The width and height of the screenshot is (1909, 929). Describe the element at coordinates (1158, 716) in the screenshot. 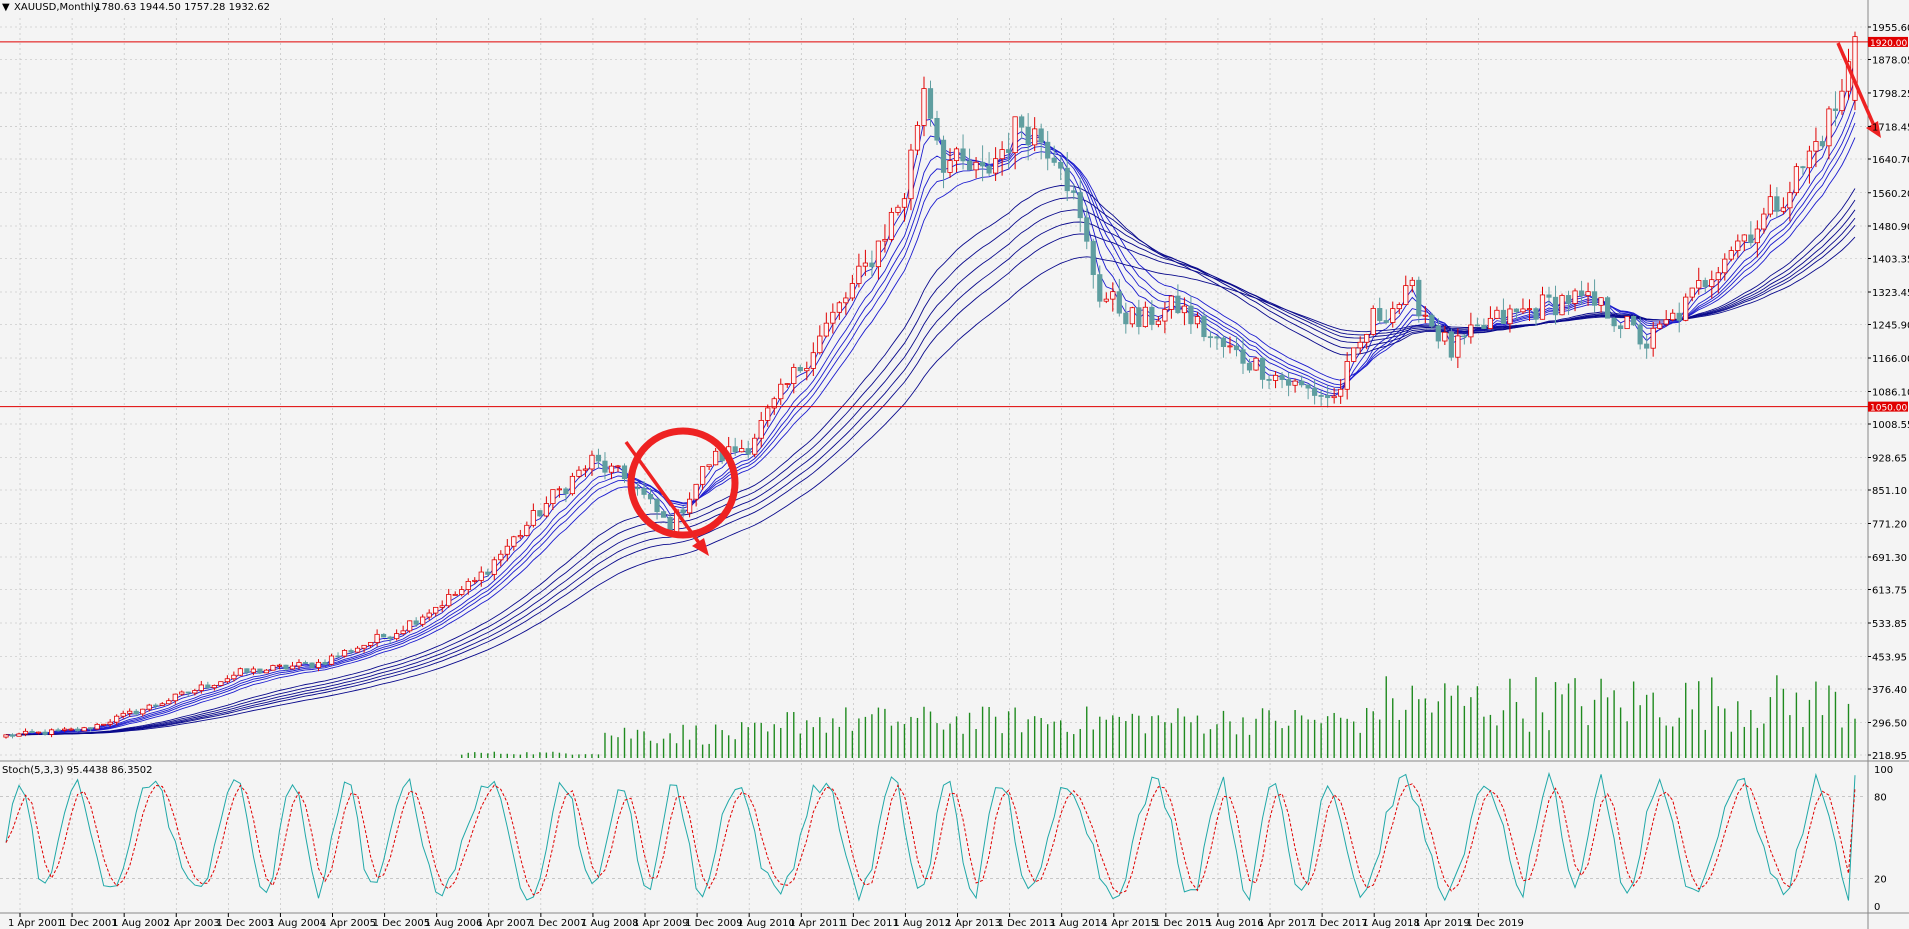

I see `volume-bars` at that location.